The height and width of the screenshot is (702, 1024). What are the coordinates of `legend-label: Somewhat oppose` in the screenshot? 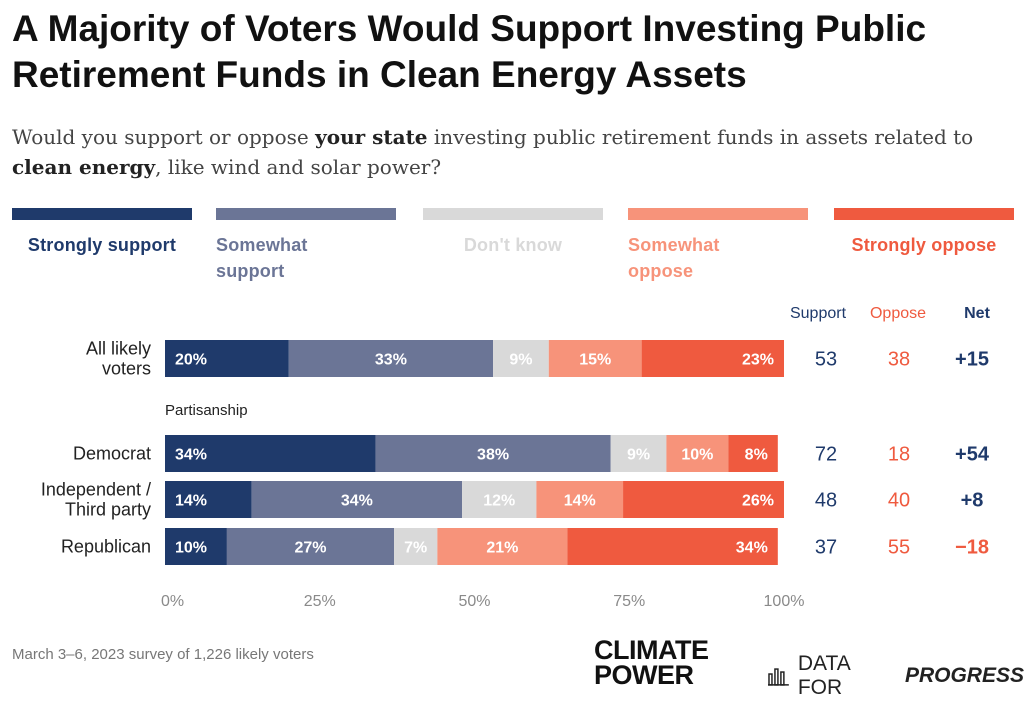 It's located at (674, 258).